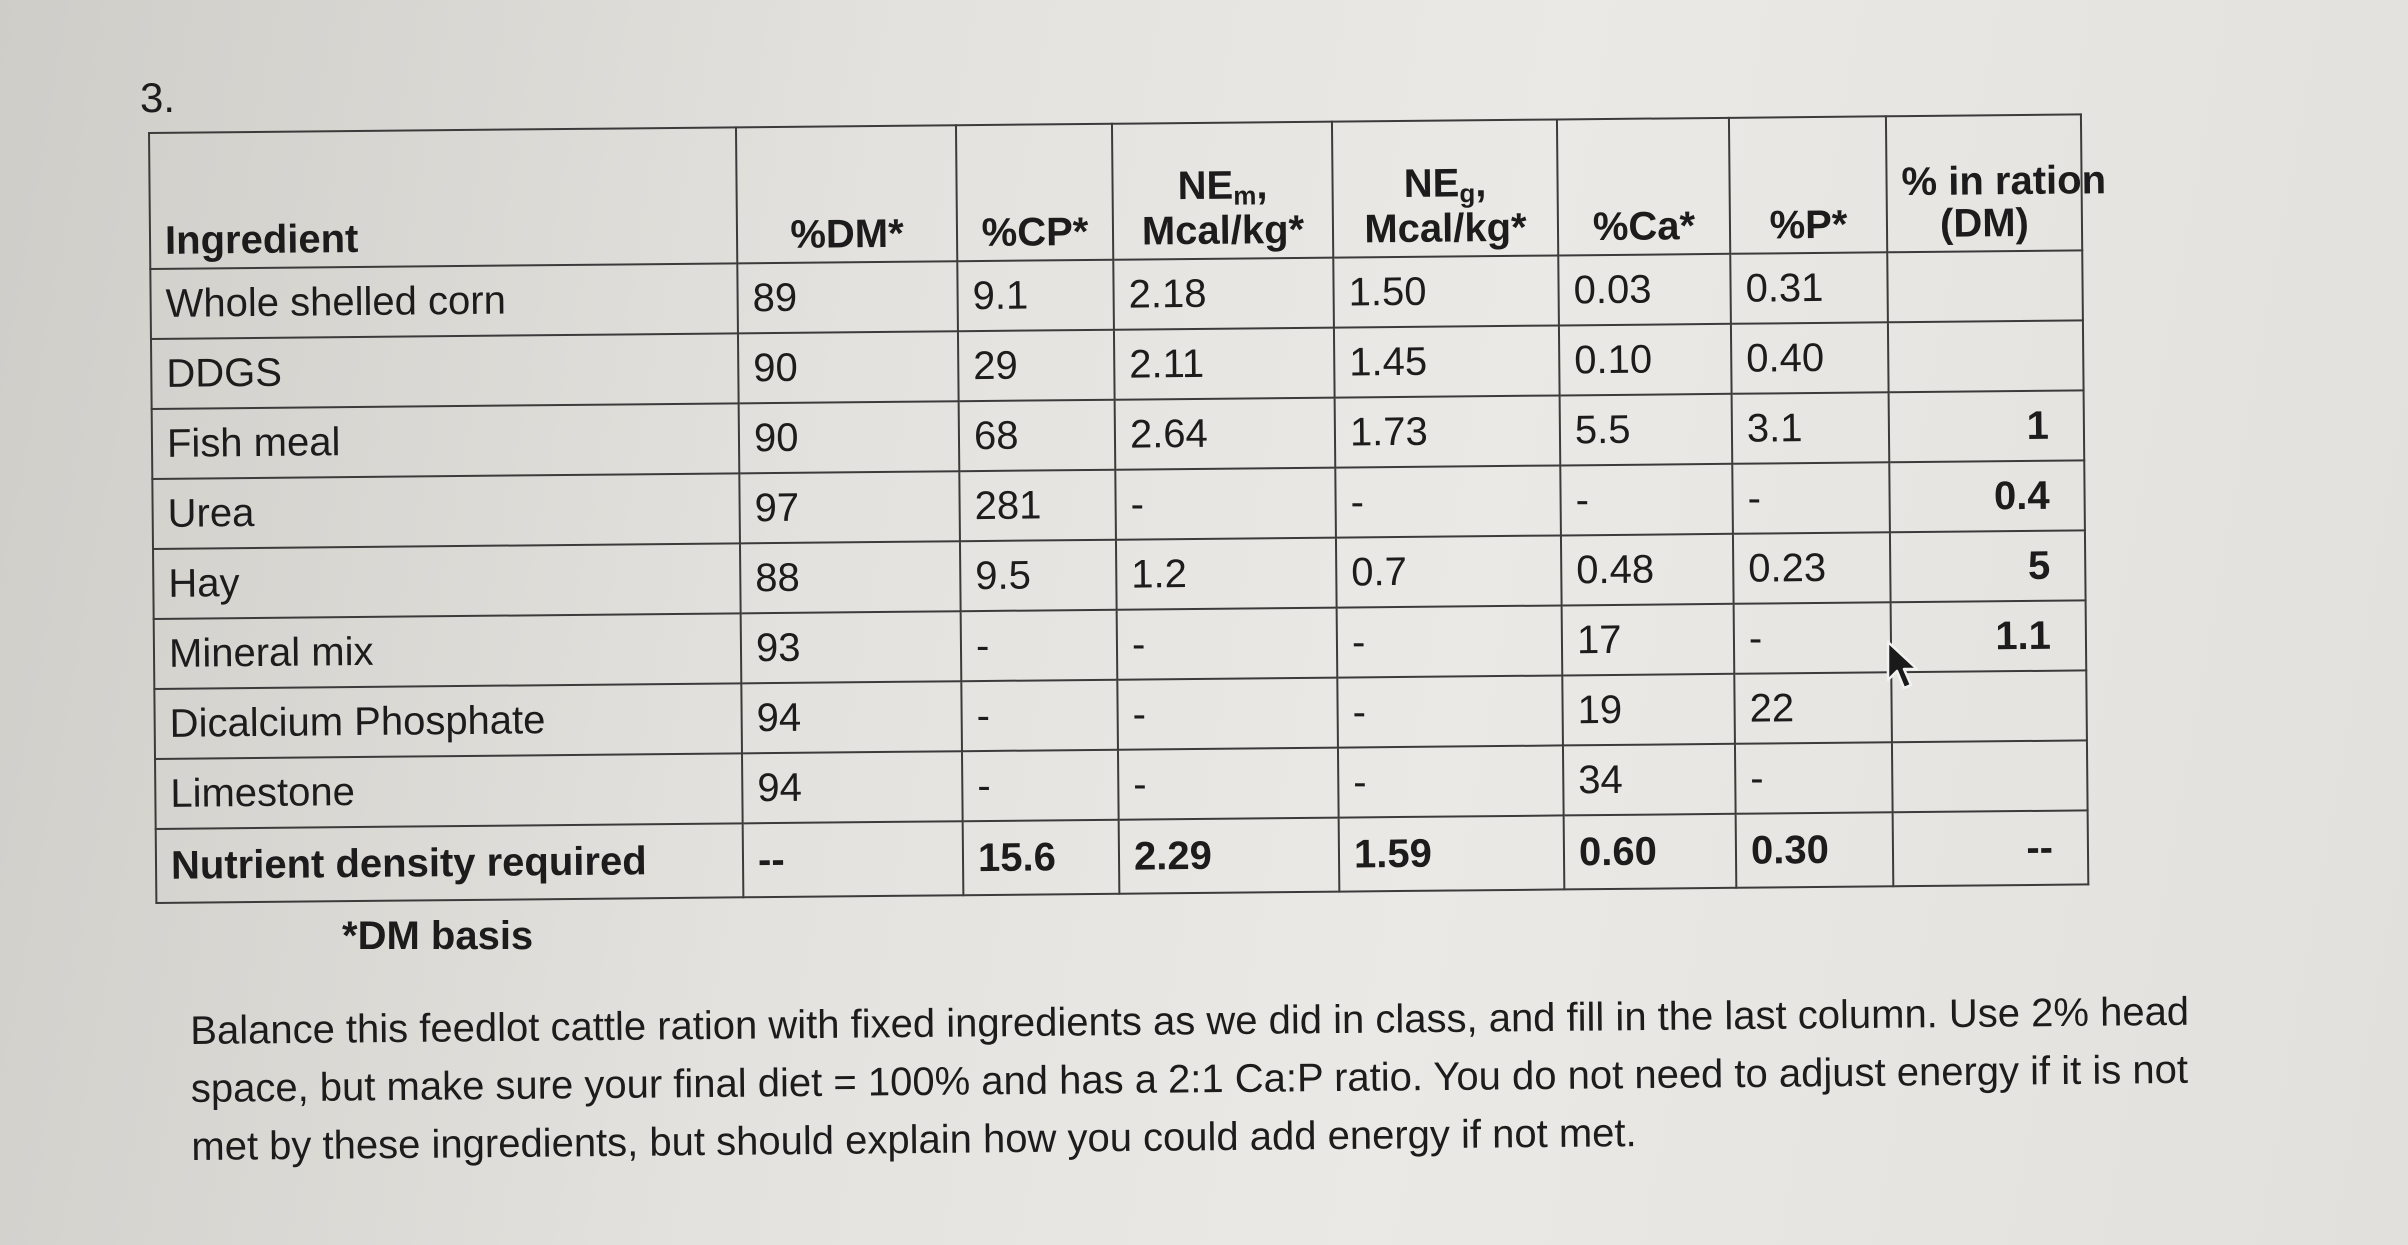 The image size is (2408, 1245). What do you see at coordinates (846, 194) in the screenshot?
I see `header-dm: %DM*` at bounding box center [846, 194].